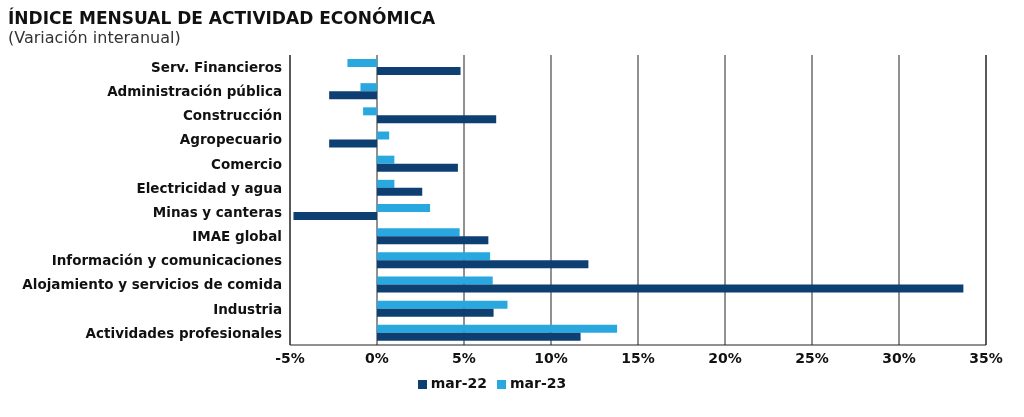 The image size is (1024, 417). What do you see at coordinates (538, 383) in the screenshot?
I see `legend-label: mar-23` at bounding box center [538, 383].